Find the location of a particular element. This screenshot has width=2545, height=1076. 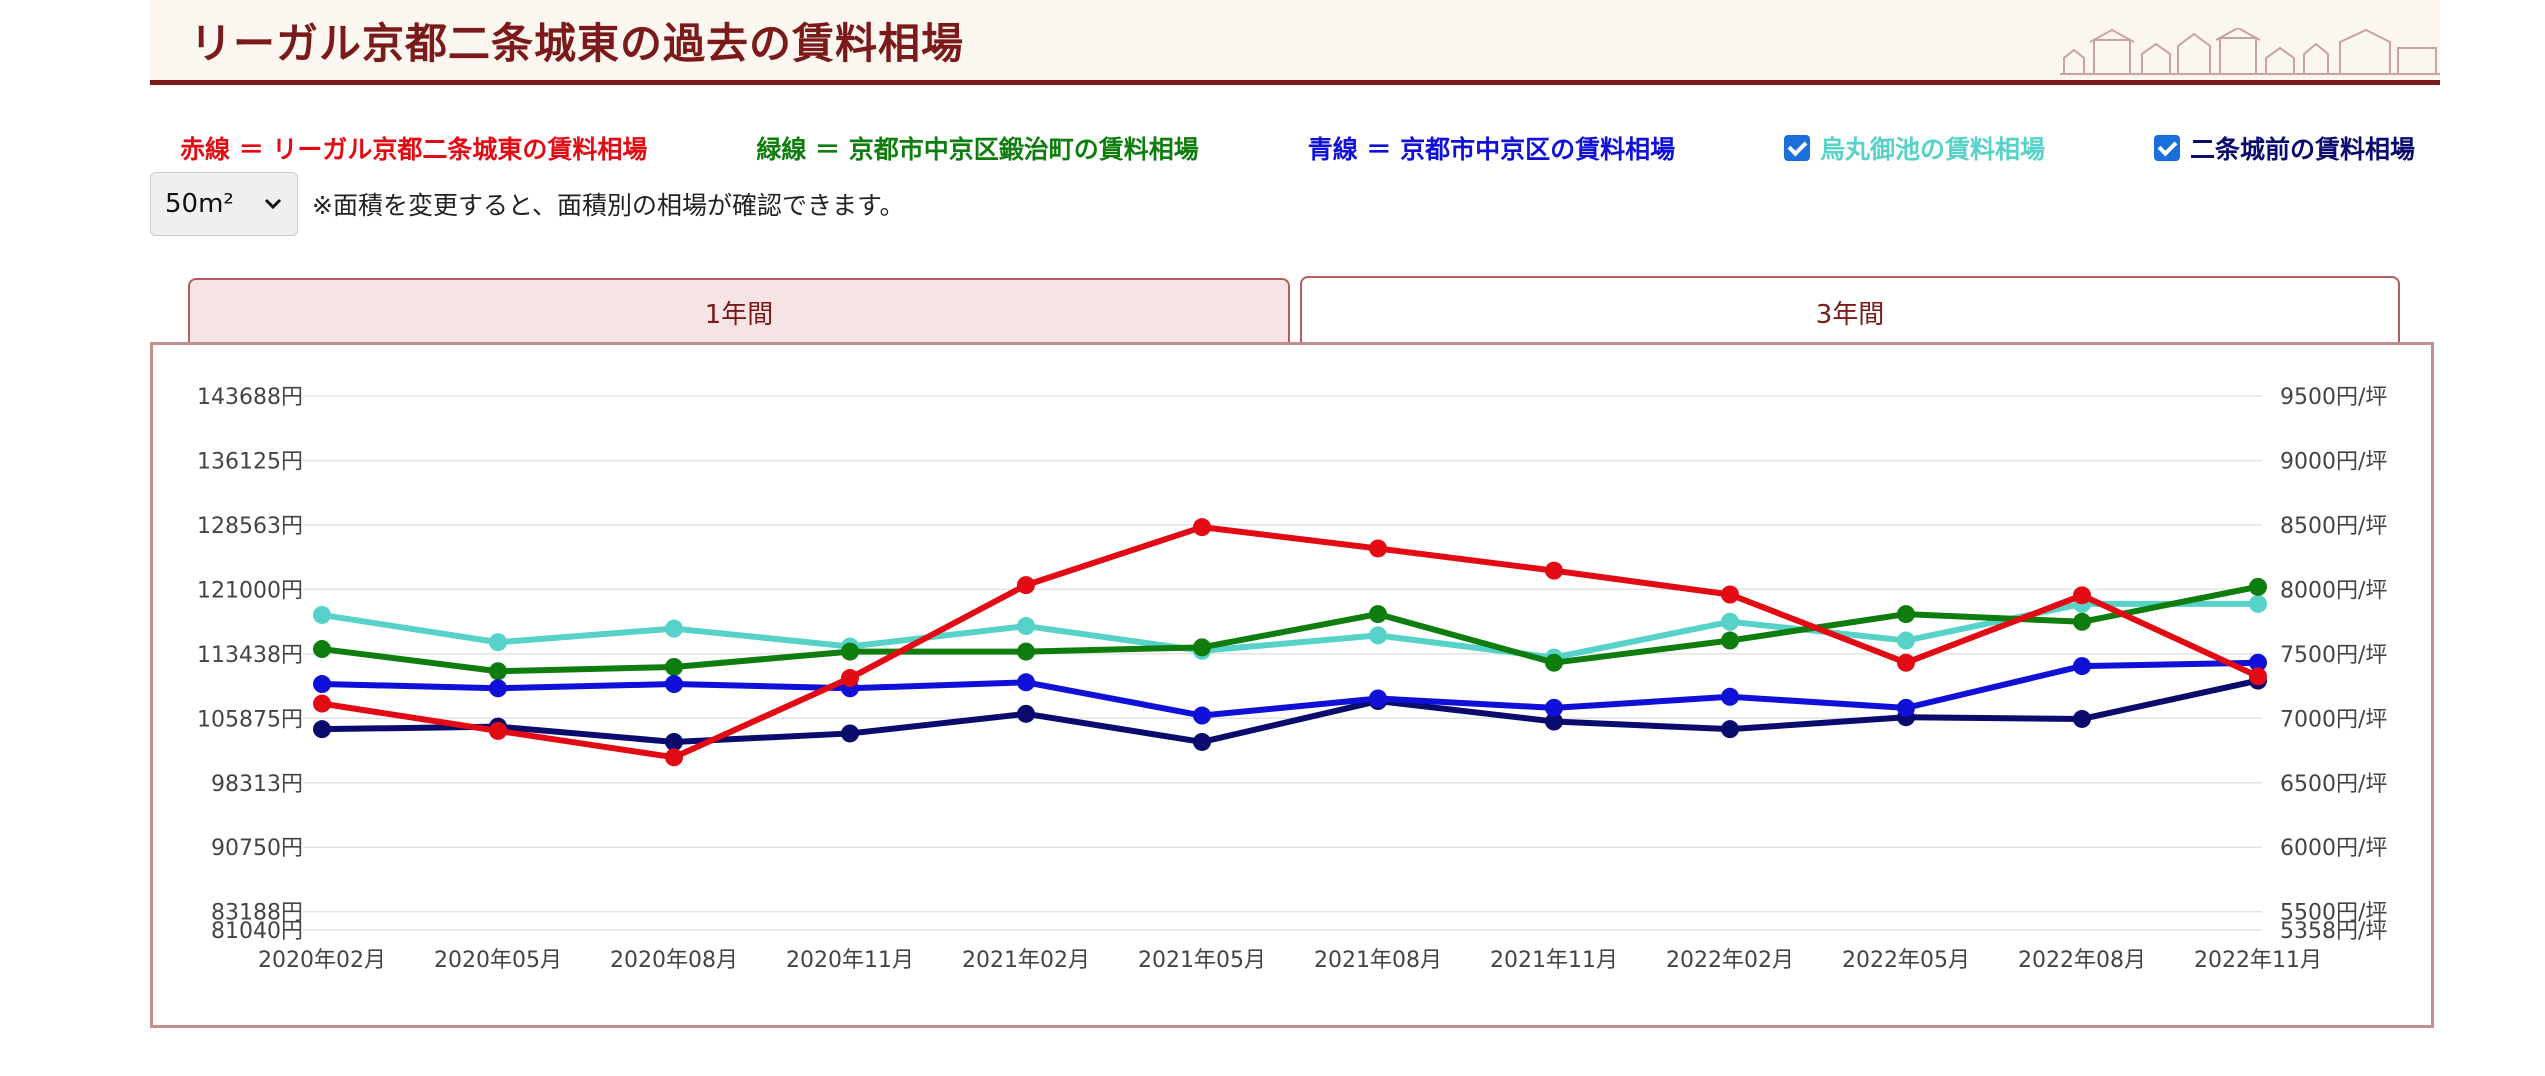

tab-3-years: 3年間 is located at coordinates (1850, 311).